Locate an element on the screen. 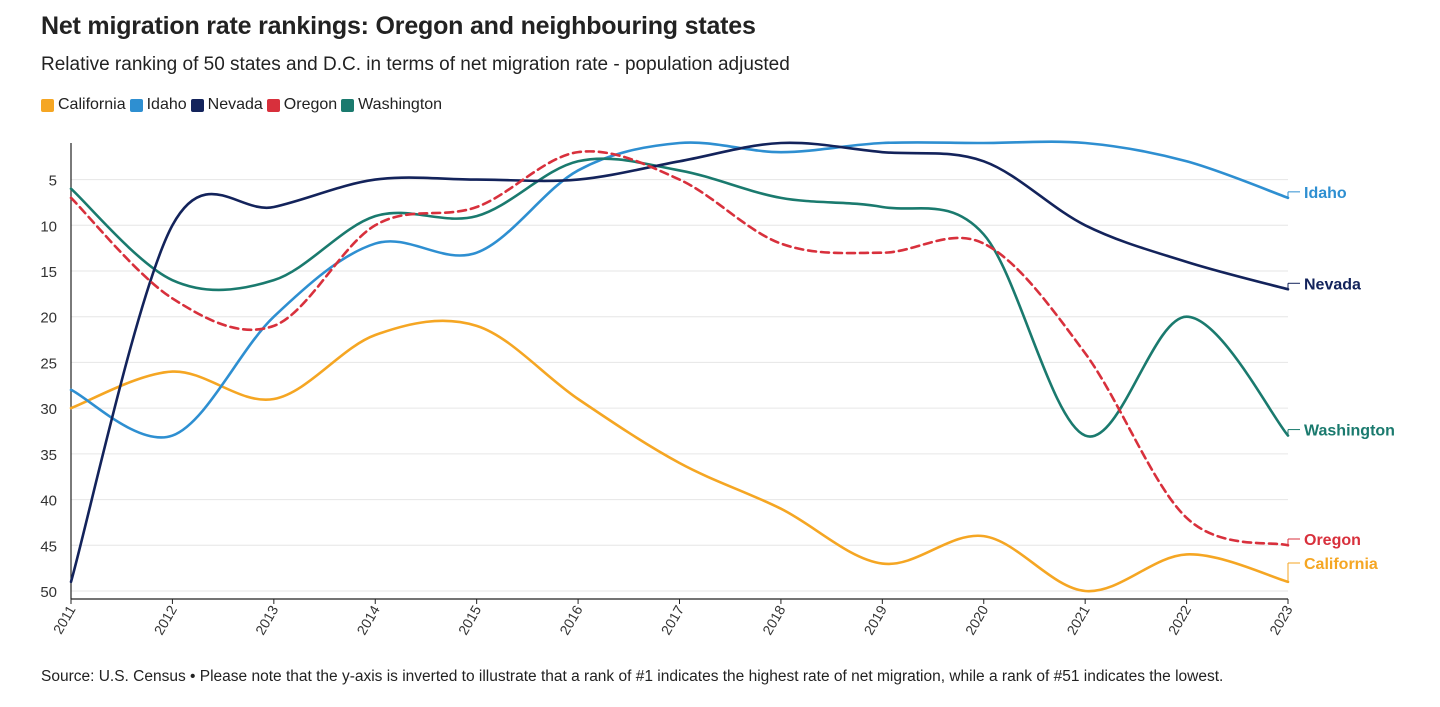 The width and height of the screenshot is (1440, 707). legend-item-nevada: Nevada is located at coordinates (226, 105).